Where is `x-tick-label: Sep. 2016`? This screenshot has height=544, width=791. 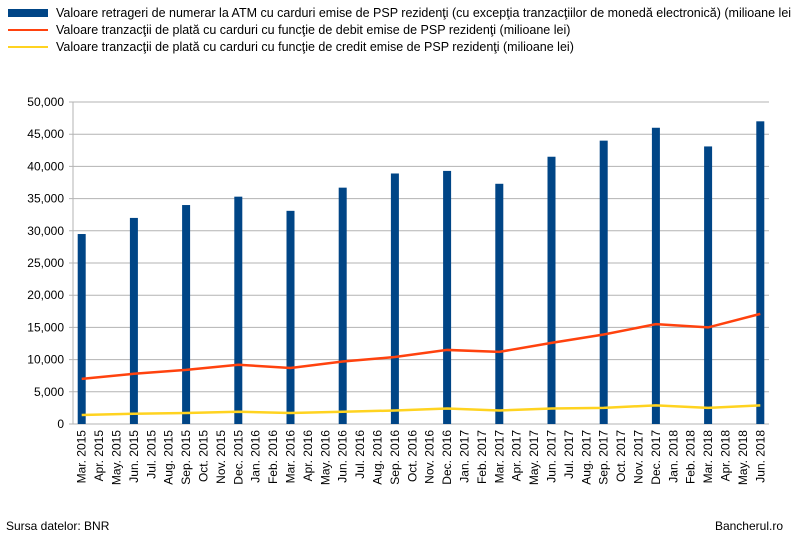 x-tick-label: Sep. 2016 is located at coordinates (395, 457).